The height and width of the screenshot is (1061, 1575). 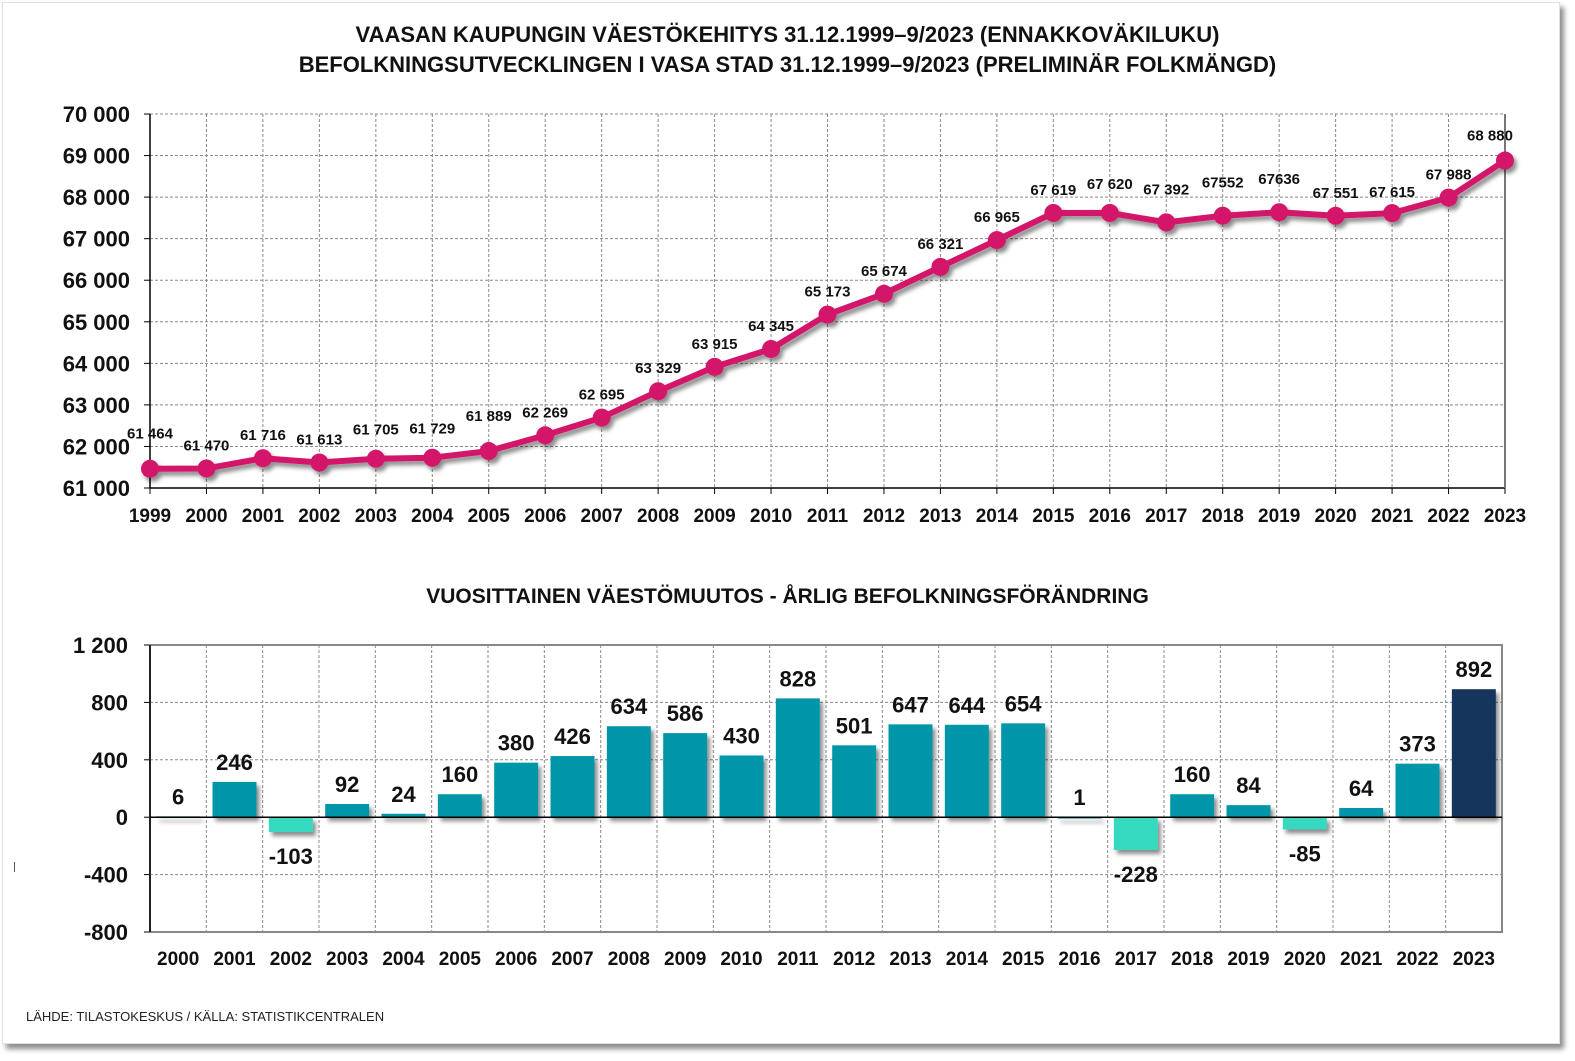 What do you see at coordinates (432, 516) in the screenshot?
I see `line-xtick-label: 2004` at bounding box center [432, 516].